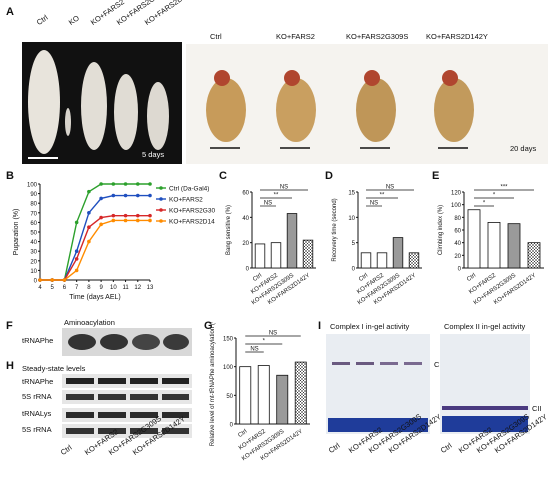  What do you see at coordinates (471, 278) in the screenshot?
I see `category-label: Ctrl` at bounding box center [471, 278].